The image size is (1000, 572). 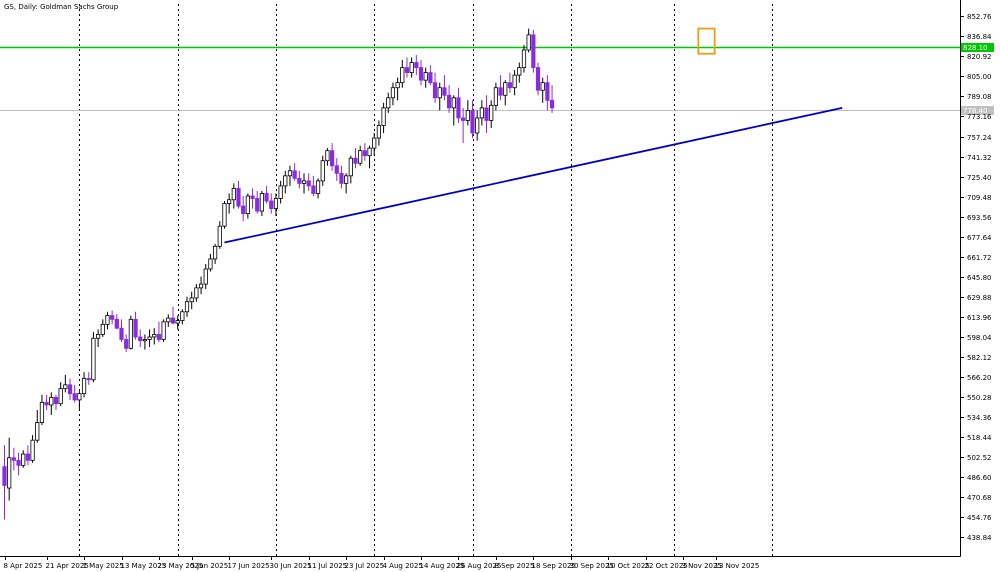 I want to click on y-tick-label: 502.52, so click(x=979, y=458).